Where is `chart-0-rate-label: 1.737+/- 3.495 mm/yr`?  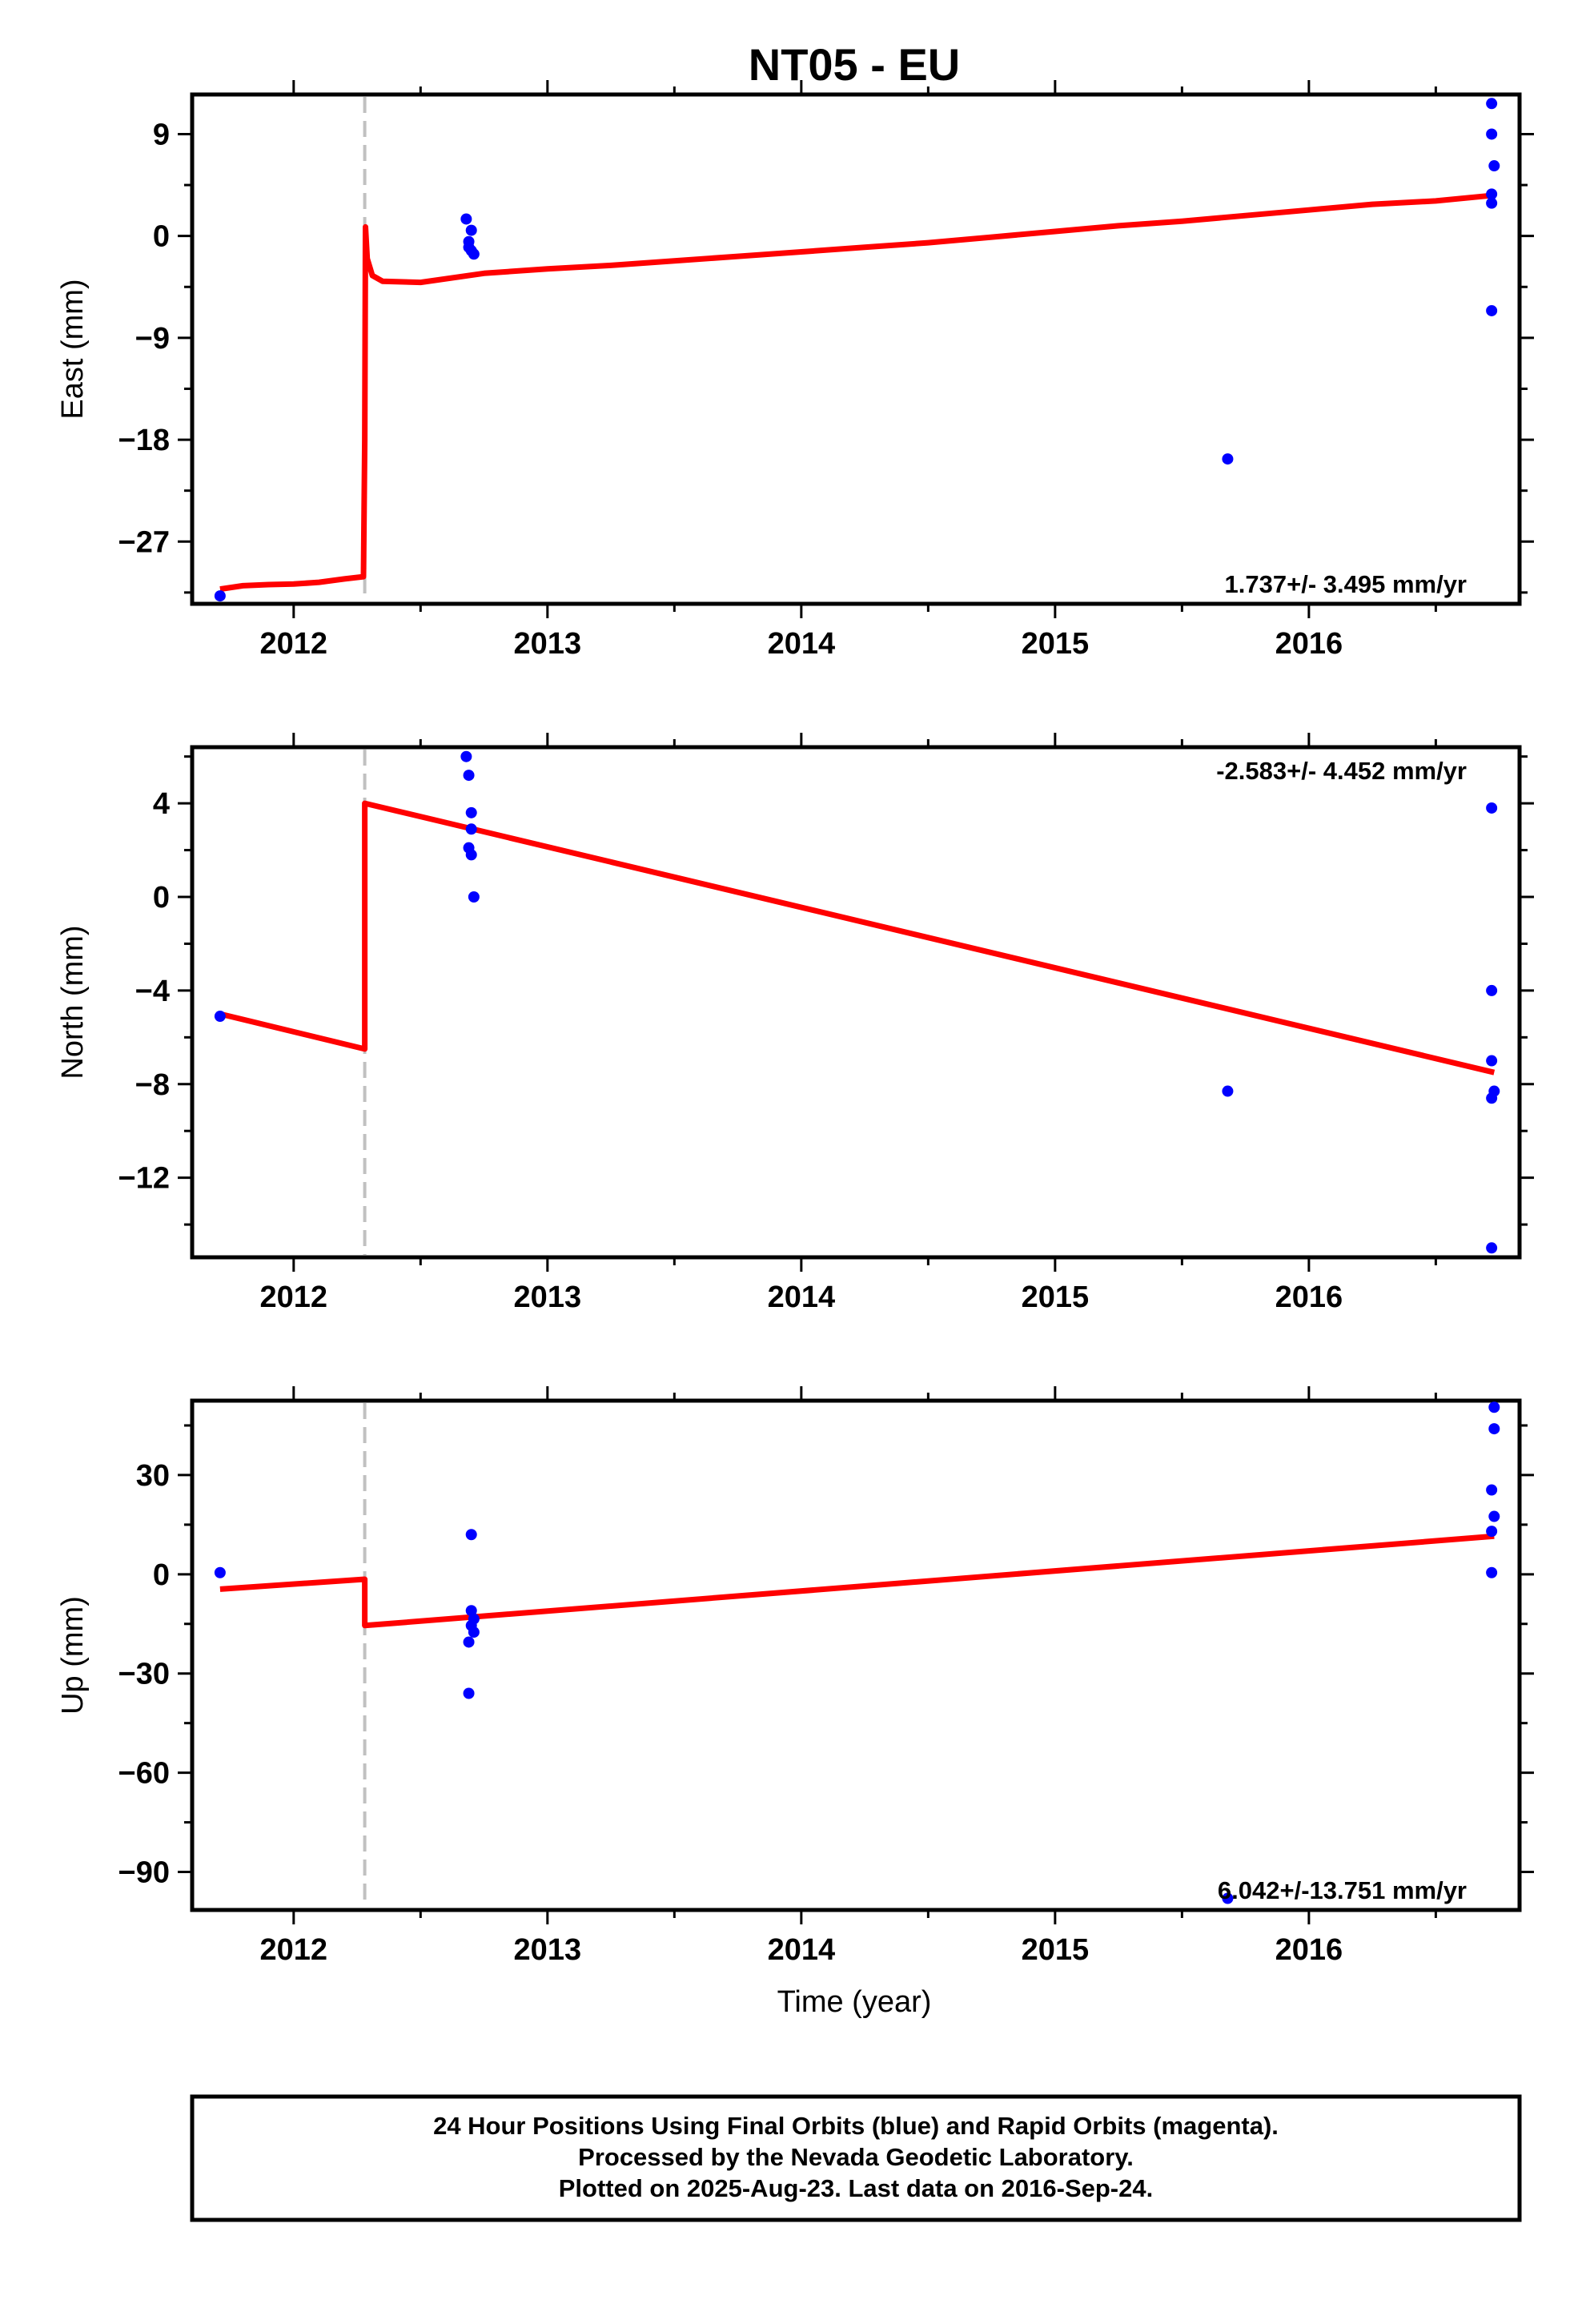 chart-0-rate-label: 1.737+/- 3.495 mm/yr is located at coordinates (1346, 584).